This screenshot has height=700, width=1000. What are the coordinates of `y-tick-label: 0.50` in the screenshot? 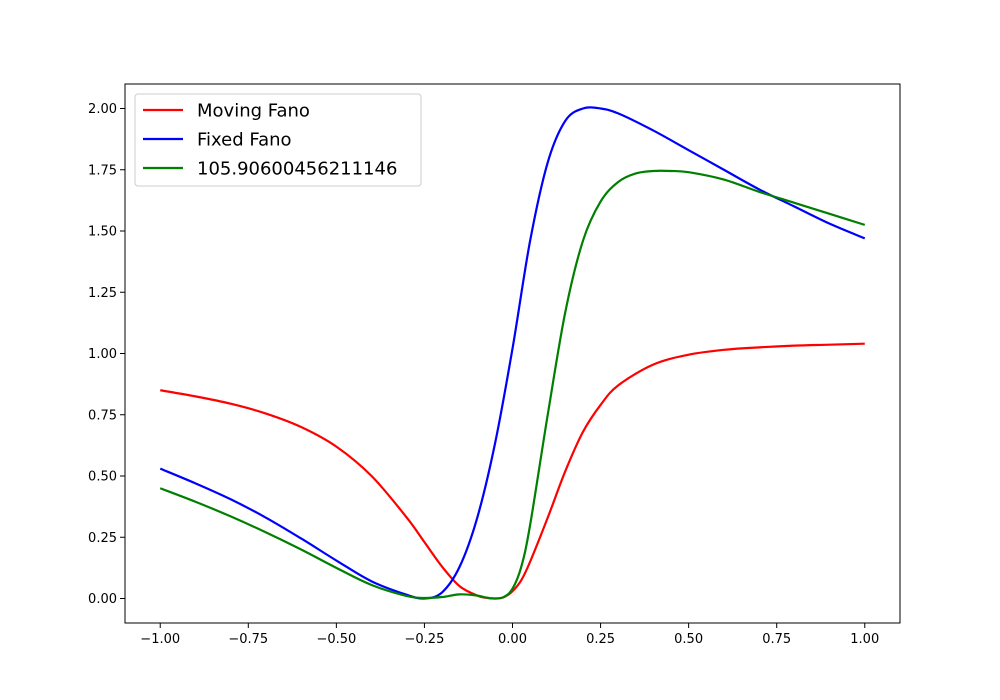 It's located at (102, 477).